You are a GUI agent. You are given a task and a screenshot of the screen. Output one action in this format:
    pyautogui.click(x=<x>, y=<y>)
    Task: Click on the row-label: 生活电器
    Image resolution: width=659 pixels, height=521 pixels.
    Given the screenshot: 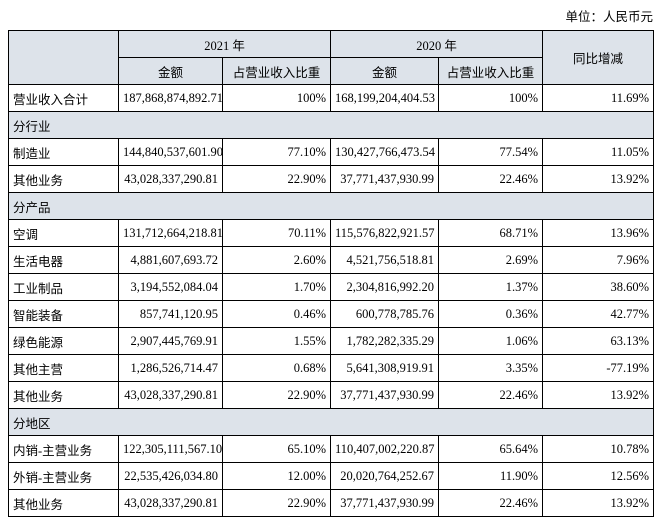 What is the action you would take?
    pyautogui.click(x=63, y=260)
    